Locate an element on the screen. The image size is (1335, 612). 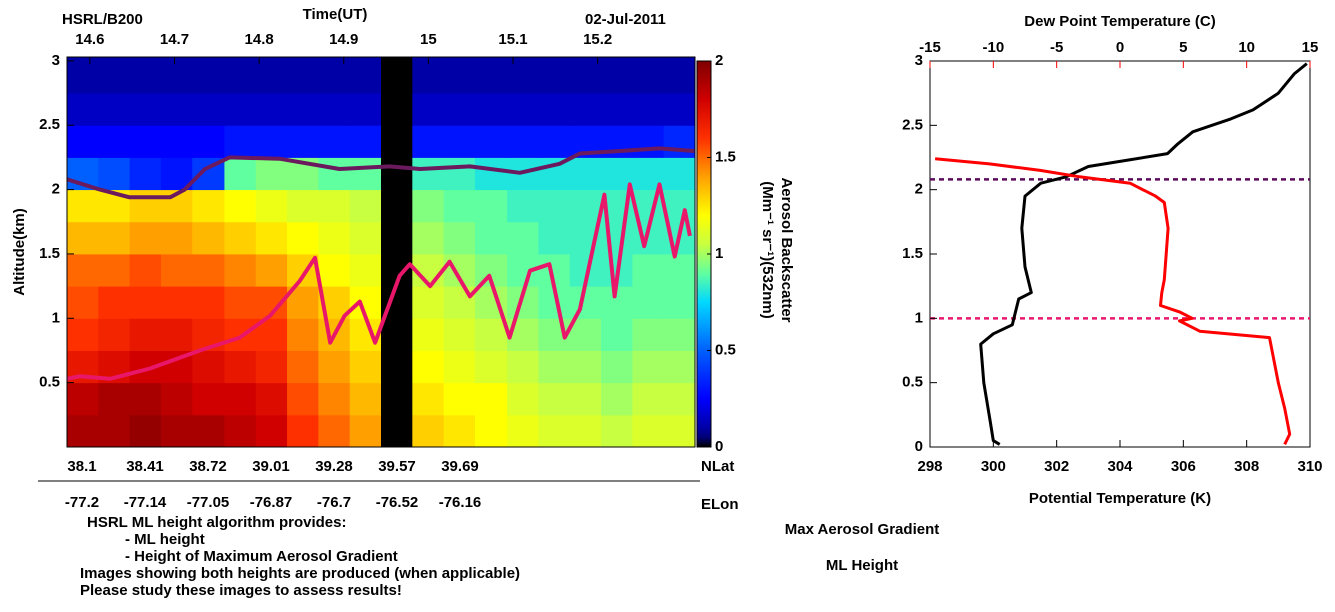
x2-tick-label: -10 is located at coordinates (993, 47).